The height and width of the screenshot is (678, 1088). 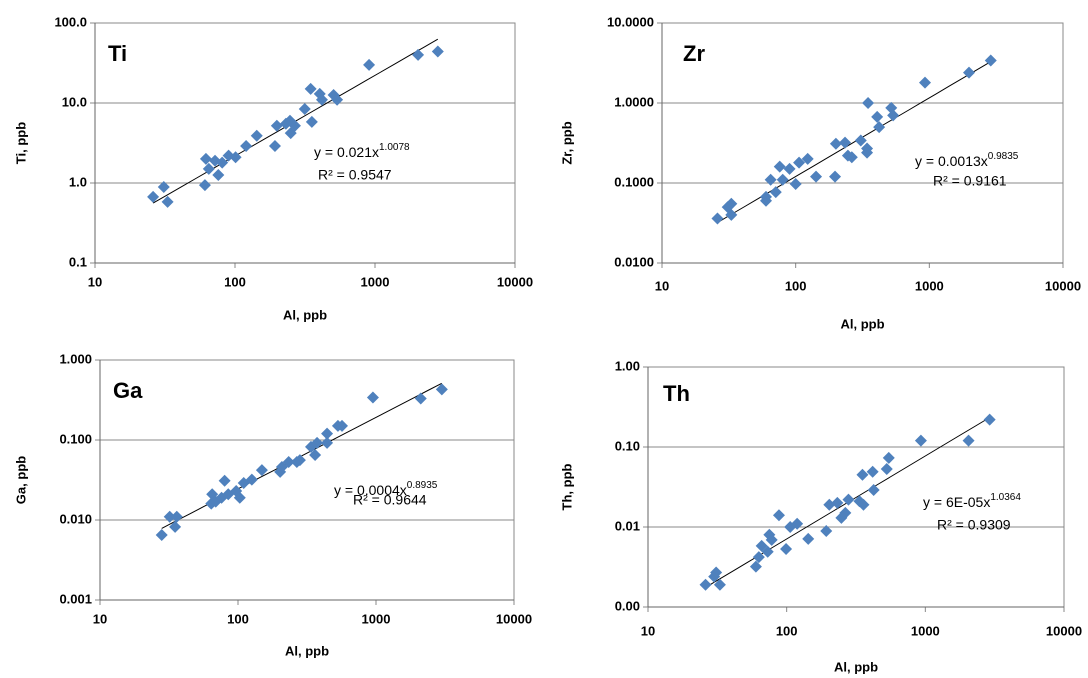 I want to click on x-tick-label: 10, so click(x=648, y=630).